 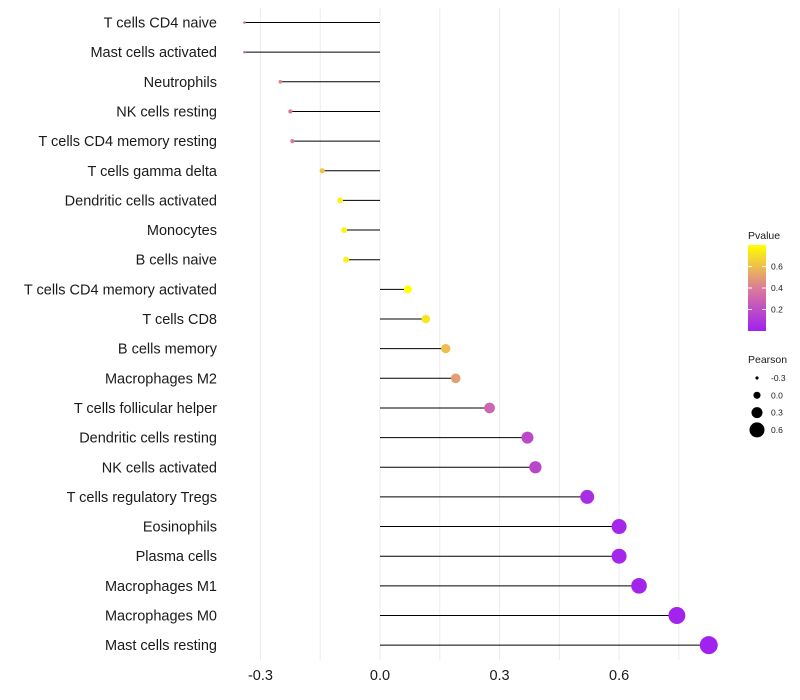 What do you see at coordinates (182, 231) in the screenshot?
I see `category-label: Monocytes` at bounding box center [182, 231].